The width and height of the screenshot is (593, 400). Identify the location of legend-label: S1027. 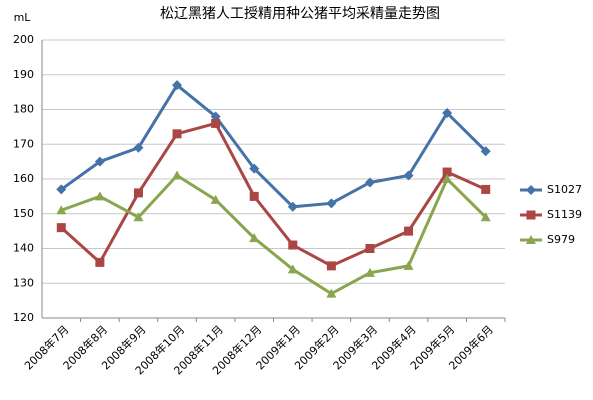
(564, 189).